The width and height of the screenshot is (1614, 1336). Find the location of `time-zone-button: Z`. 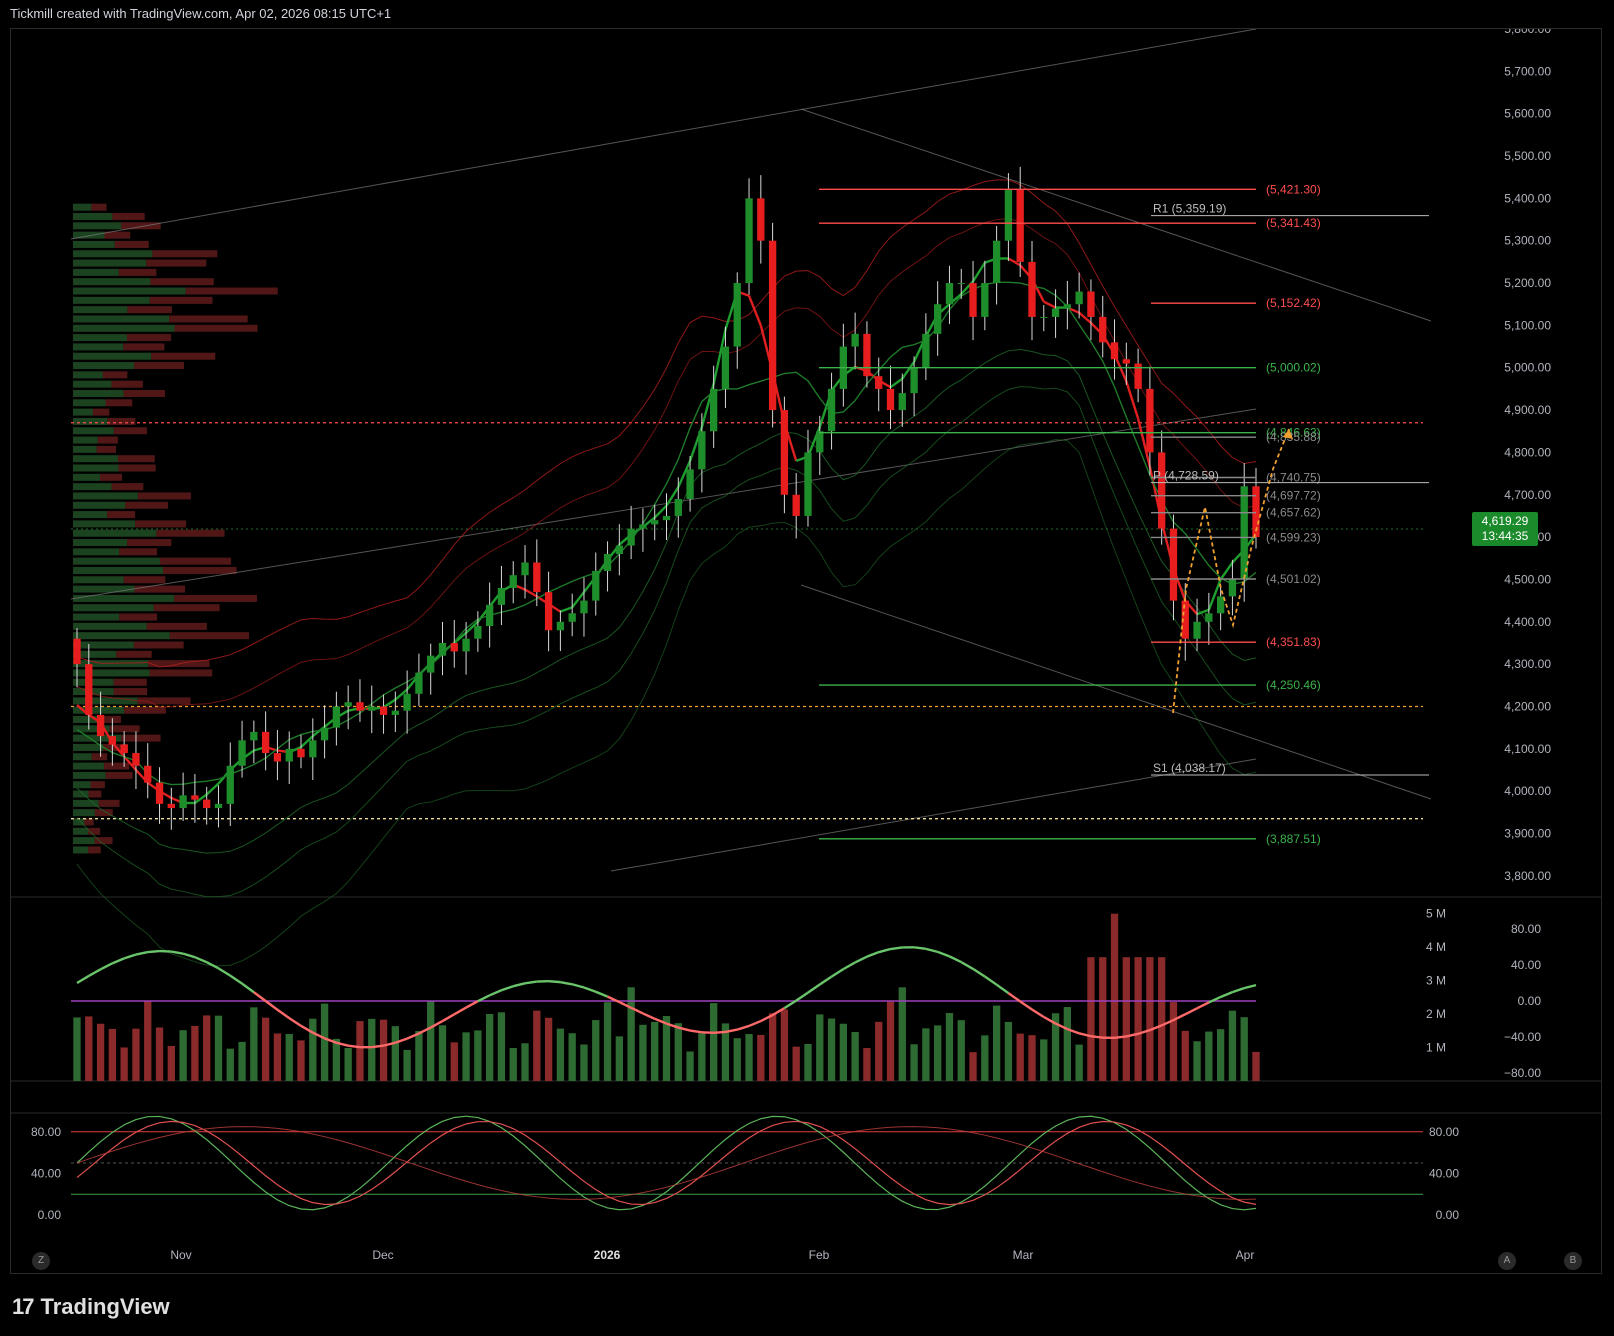

time-zone-button: Z is located at coordinates (41, 1261).